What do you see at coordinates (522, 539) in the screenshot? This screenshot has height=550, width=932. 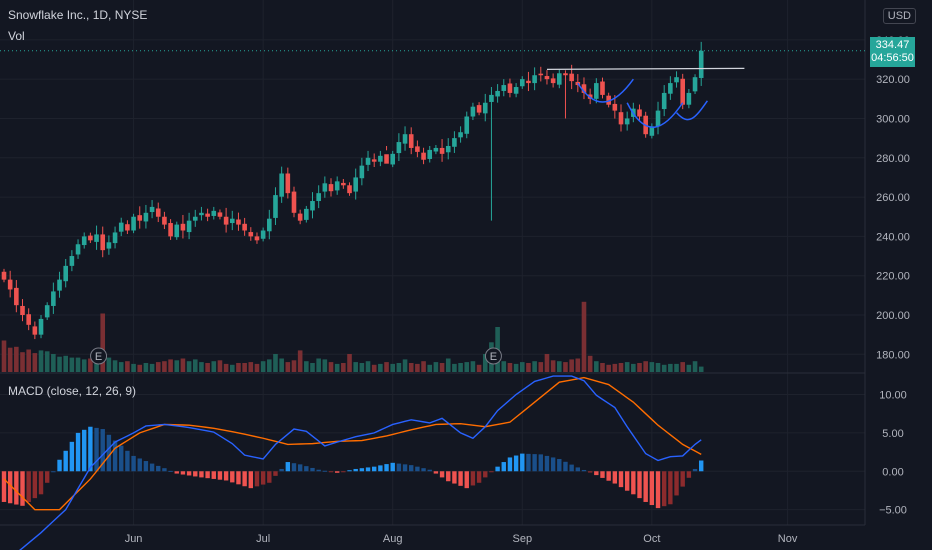 I see `date-tick-label: Sep` at bounding box center [522, 539].